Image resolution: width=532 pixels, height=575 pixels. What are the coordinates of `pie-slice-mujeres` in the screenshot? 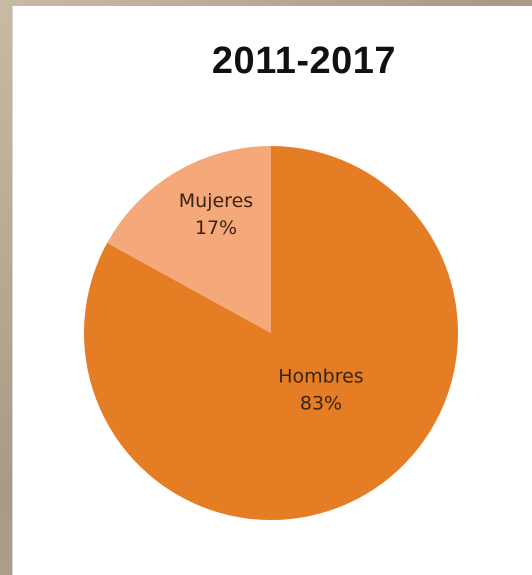 It's located at (189, 239).